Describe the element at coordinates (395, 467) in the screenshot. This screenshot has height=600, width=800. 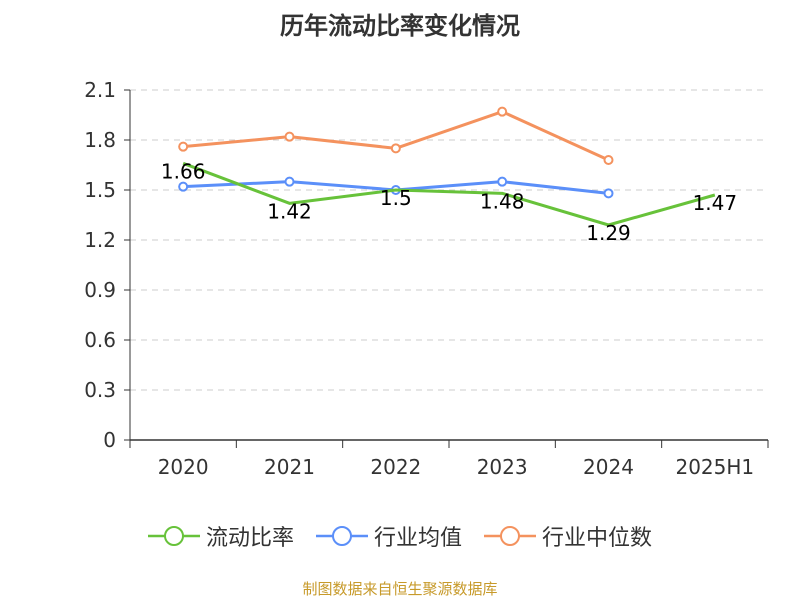
I see `x-tick-label: 2022` at that location.